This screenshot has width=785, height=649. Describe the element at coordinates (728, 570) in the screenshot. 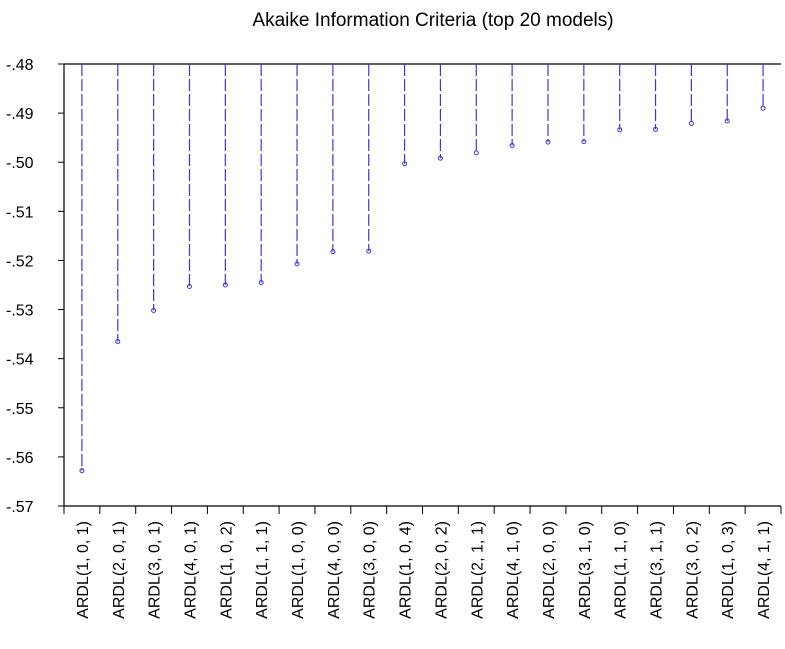

I see `x-category-label: ARDL(1, 0, 3)` at that location.